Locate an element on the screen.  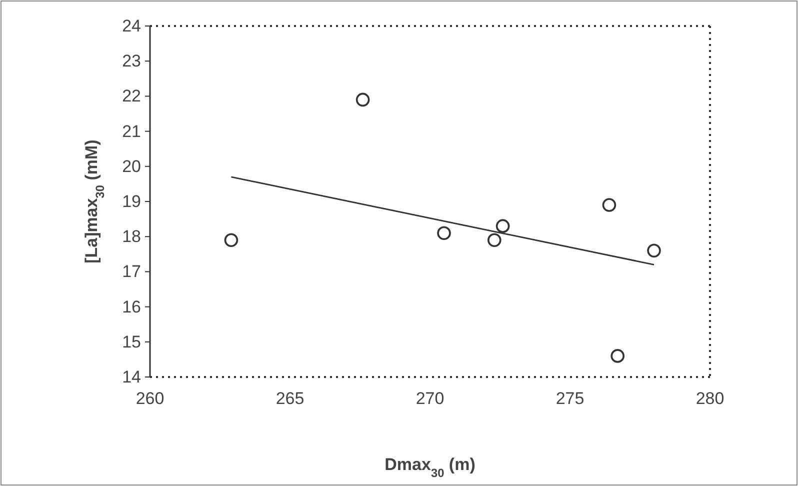
y-tick-label: 14 is located at coordinates (131, 377).